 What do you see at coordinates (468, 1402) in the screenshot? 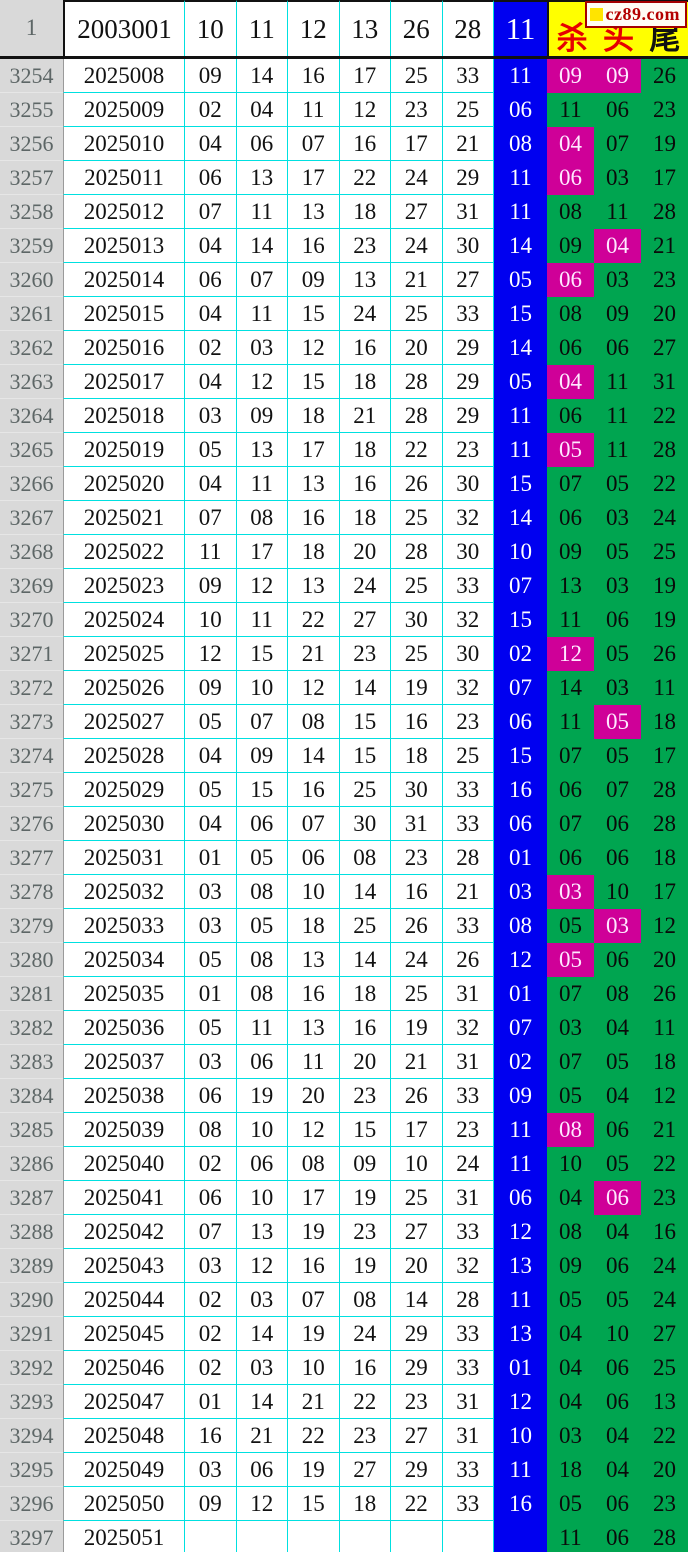
I see `red-ball-6: 31` at bounding box center [468, 1402].